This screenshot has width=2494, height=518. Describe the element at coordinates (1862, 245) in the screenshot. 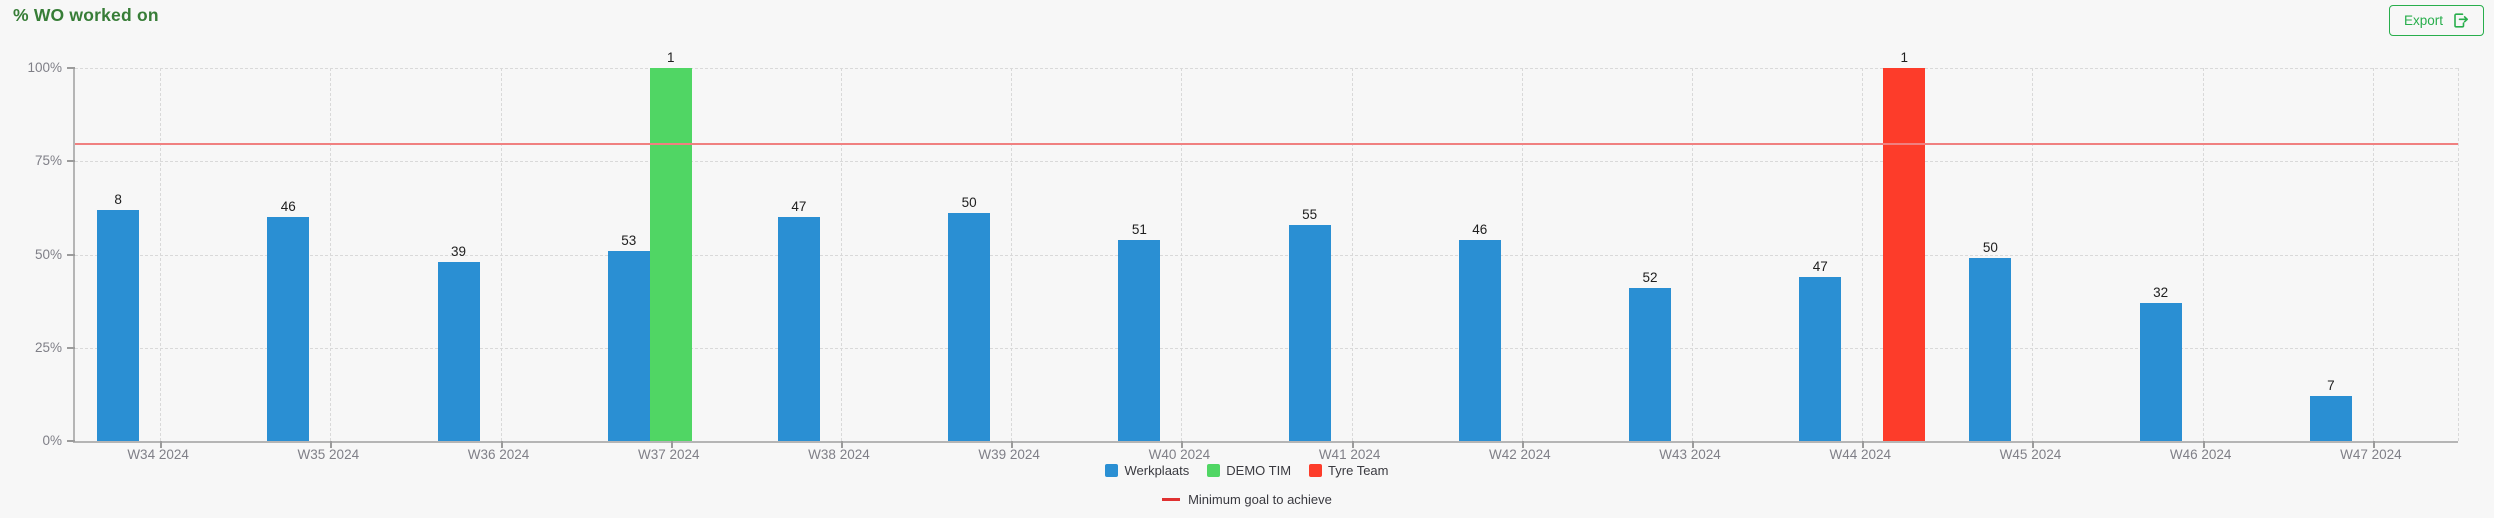

I see `category-group-w44: 47 1` at that location.